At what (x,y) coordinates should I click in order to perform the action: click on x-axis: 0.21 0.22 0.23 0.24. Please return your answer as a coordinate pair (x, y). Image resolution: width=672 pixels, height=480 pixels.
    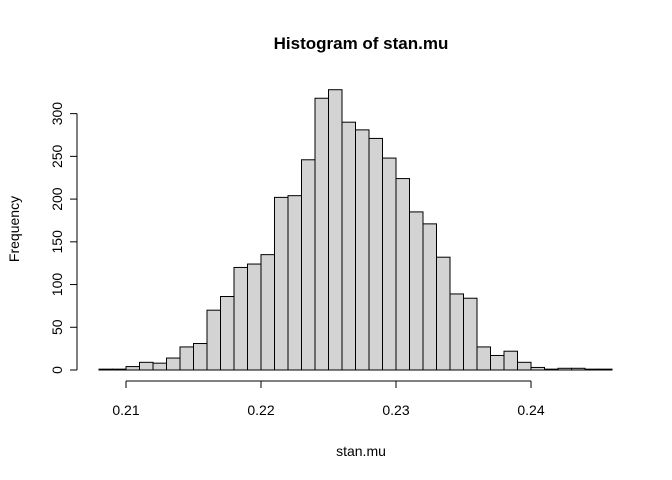
    Looking at the image, I should click on (328, 399).